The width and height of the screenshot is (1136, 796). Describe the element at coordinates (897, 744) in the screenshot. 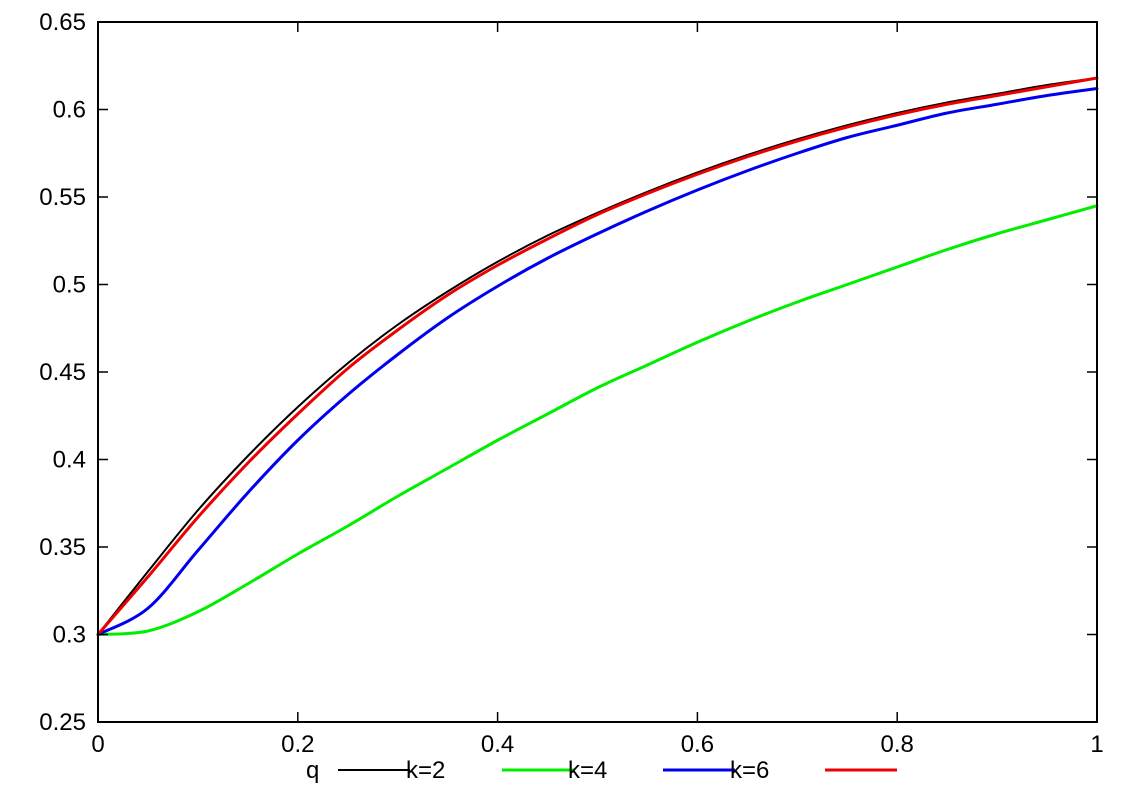

I see `x-tick-label: 0.8` at that location.